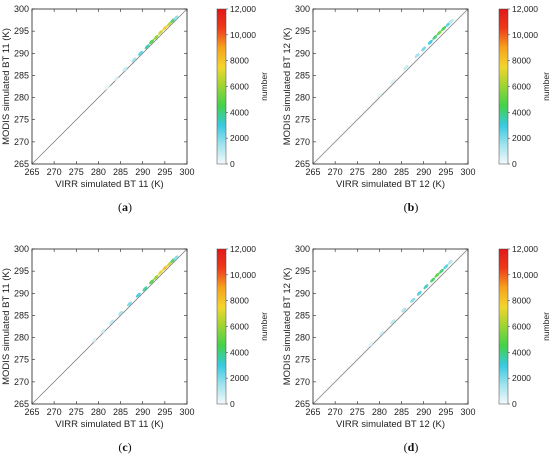 The image size is (550, 460). Describe the element at coordinates (302, 31) in the screenshot. I see `y-tick-label: 295` at that location.